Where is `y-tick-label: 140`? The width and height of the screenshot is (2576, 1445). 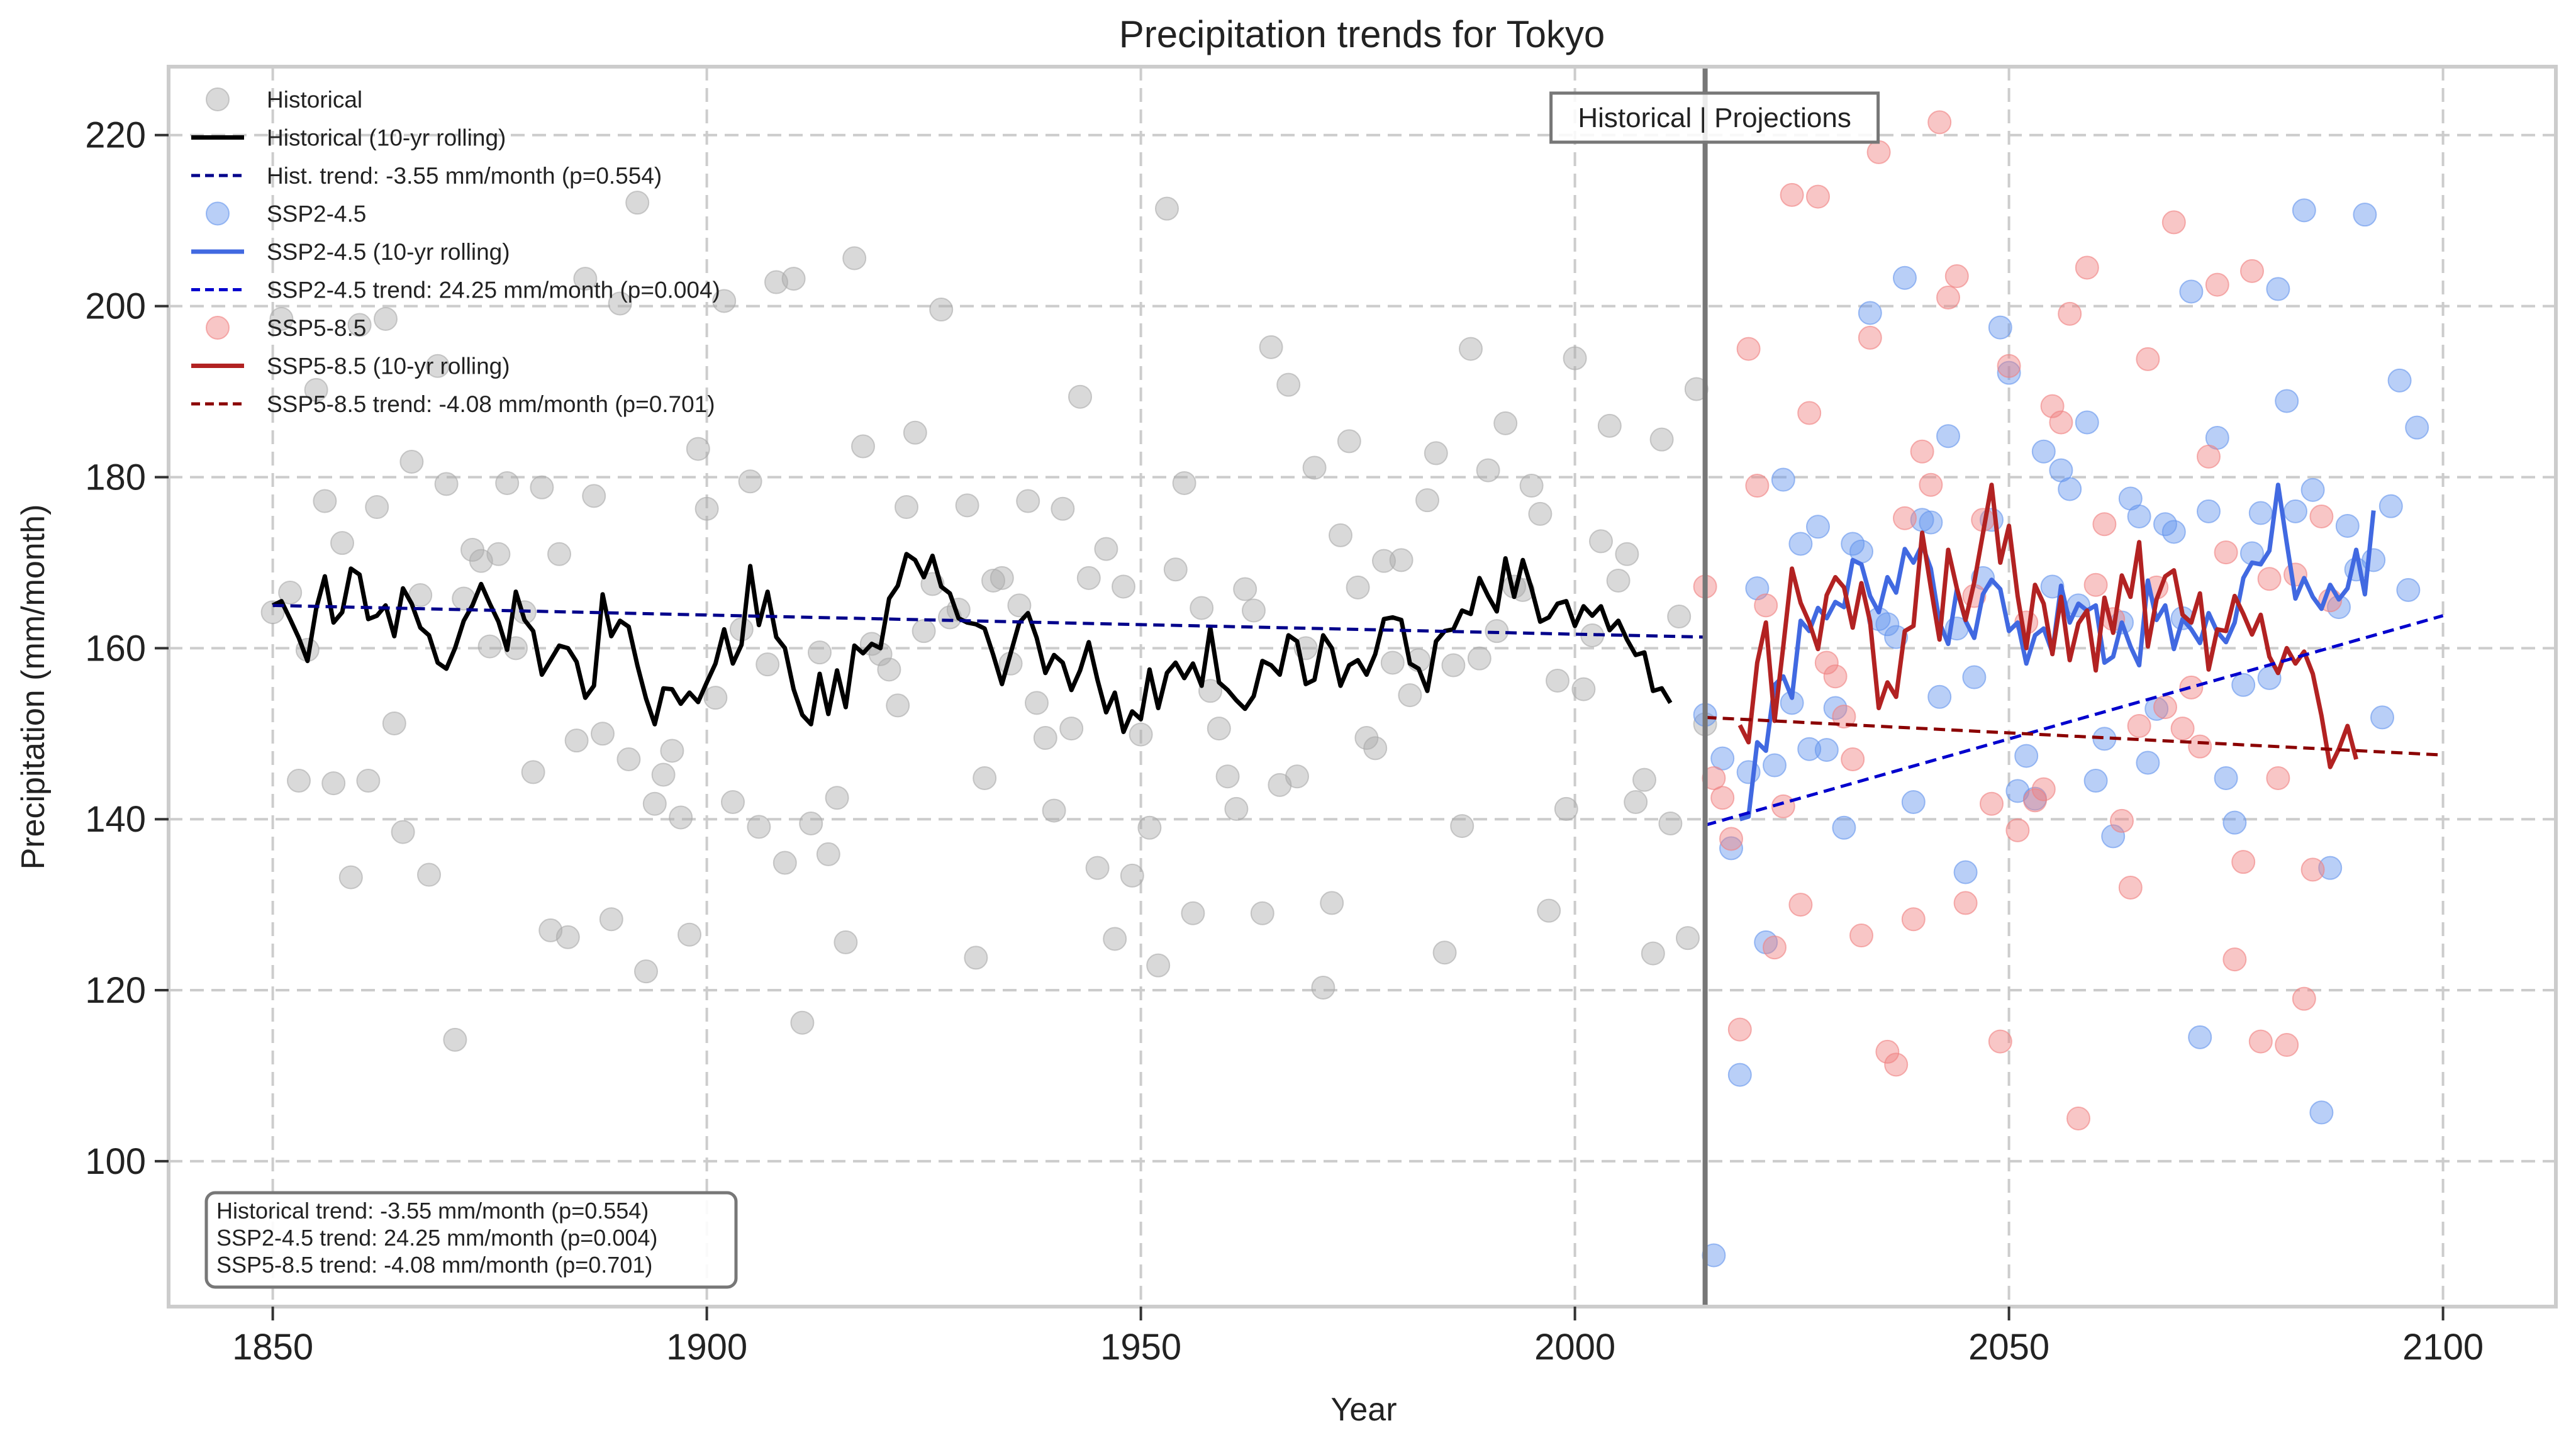
y-tick-label: 140 is located at coordinates (115, 819).